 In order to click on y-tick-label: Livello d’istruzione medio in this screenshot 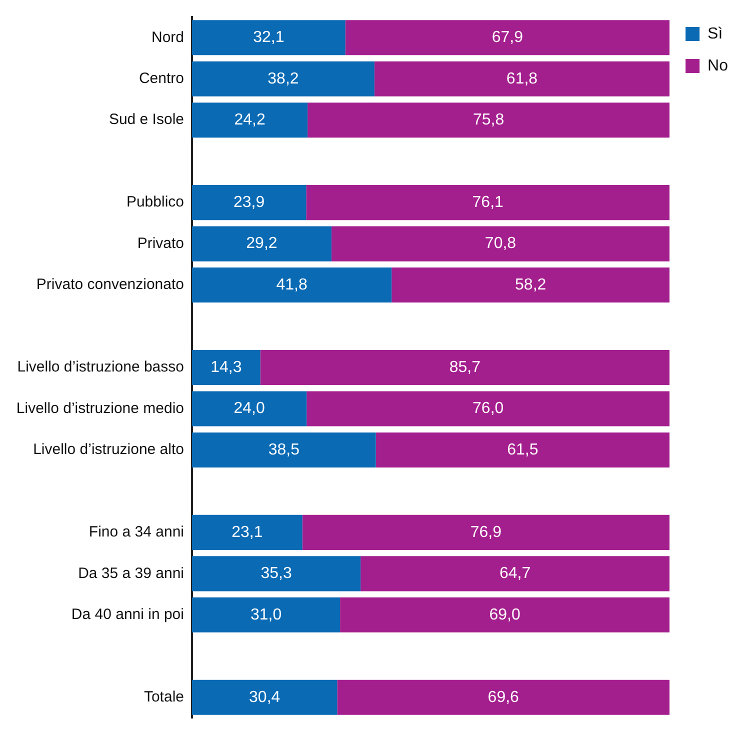, I will do `click(100, 408)`.